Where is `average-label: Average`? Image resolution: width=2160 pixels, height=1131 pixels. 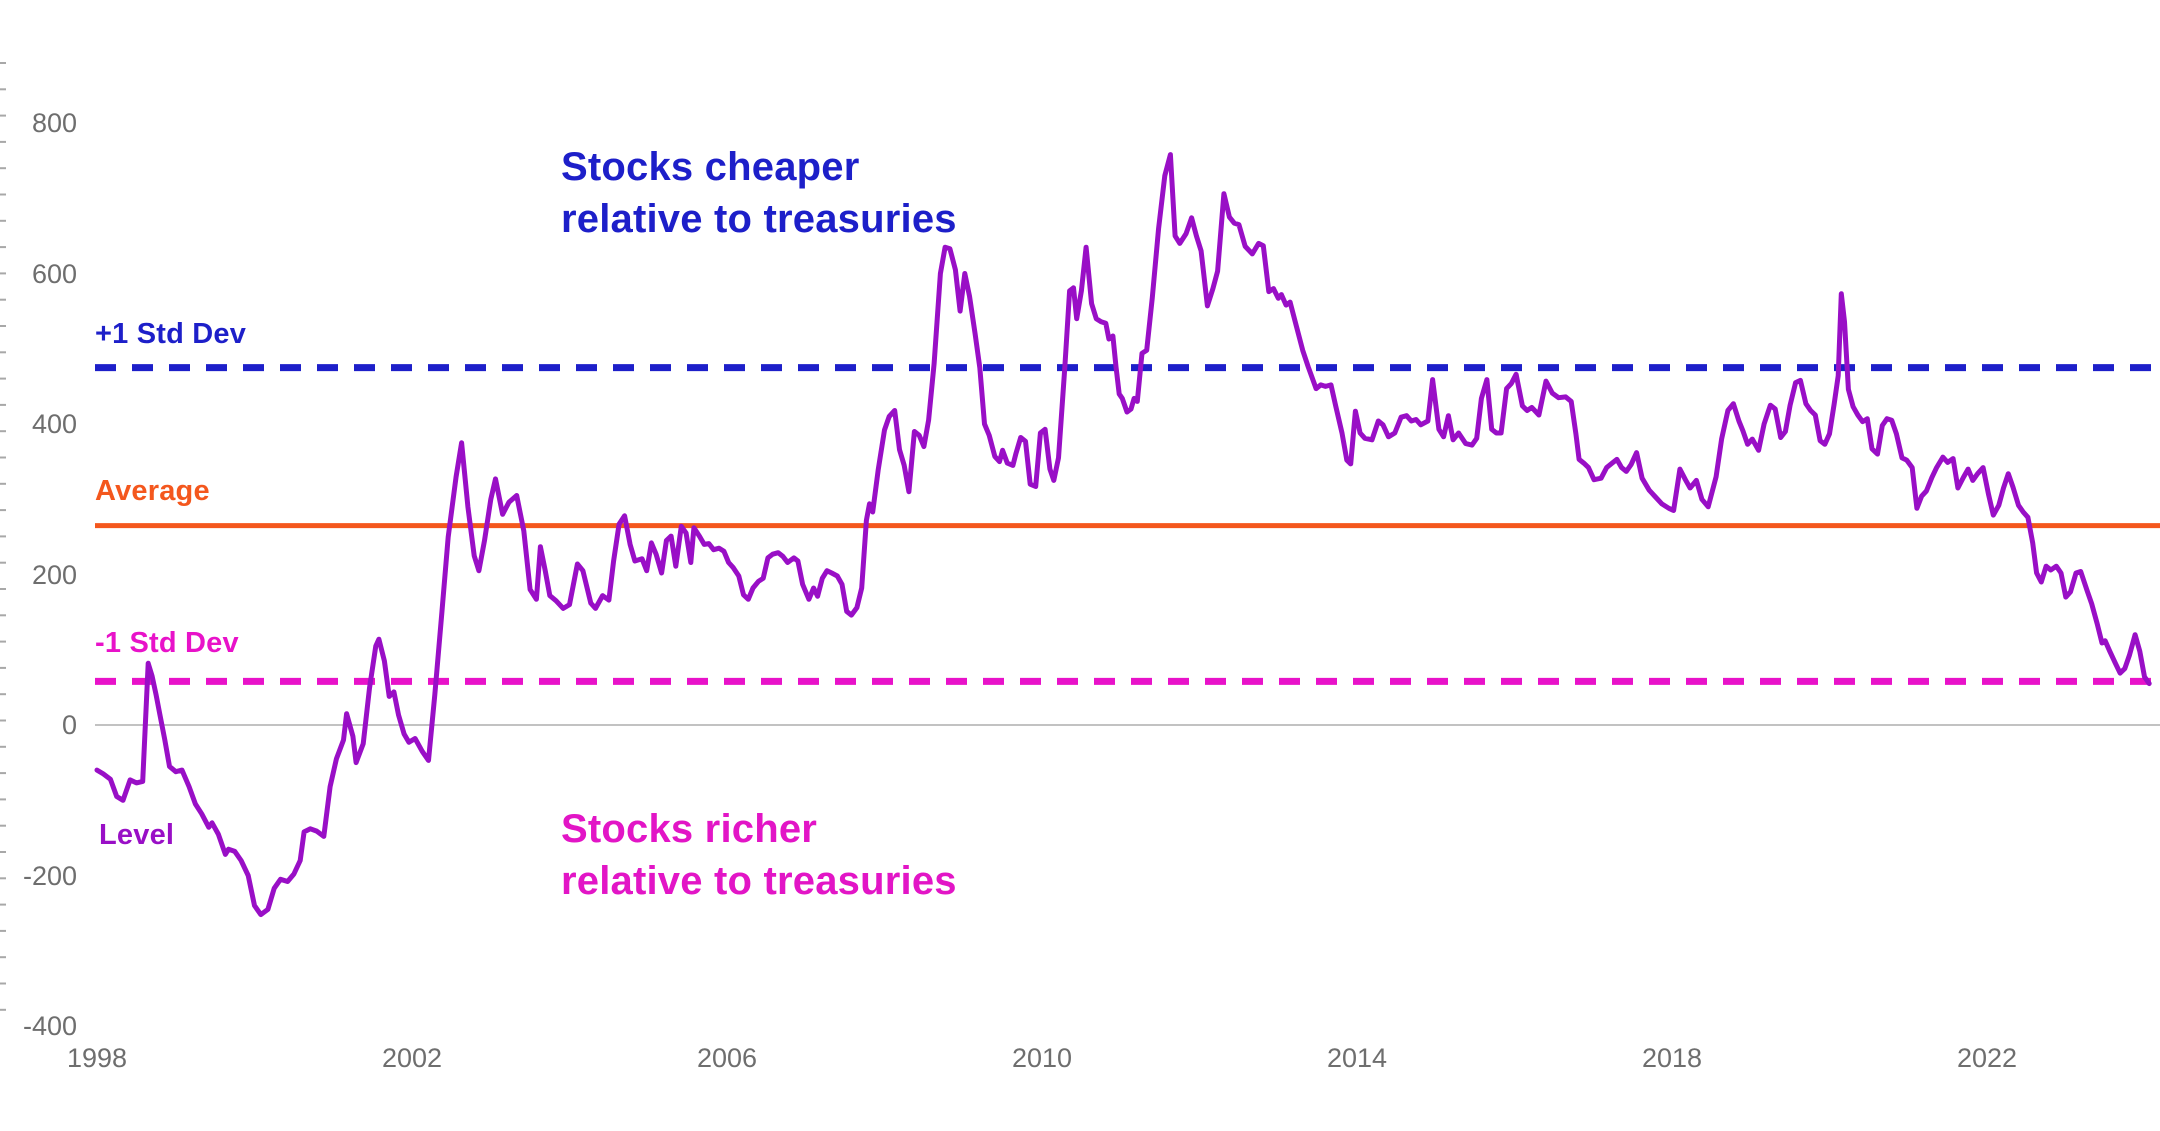
average-label: Average is located at coordinates (152, 491).